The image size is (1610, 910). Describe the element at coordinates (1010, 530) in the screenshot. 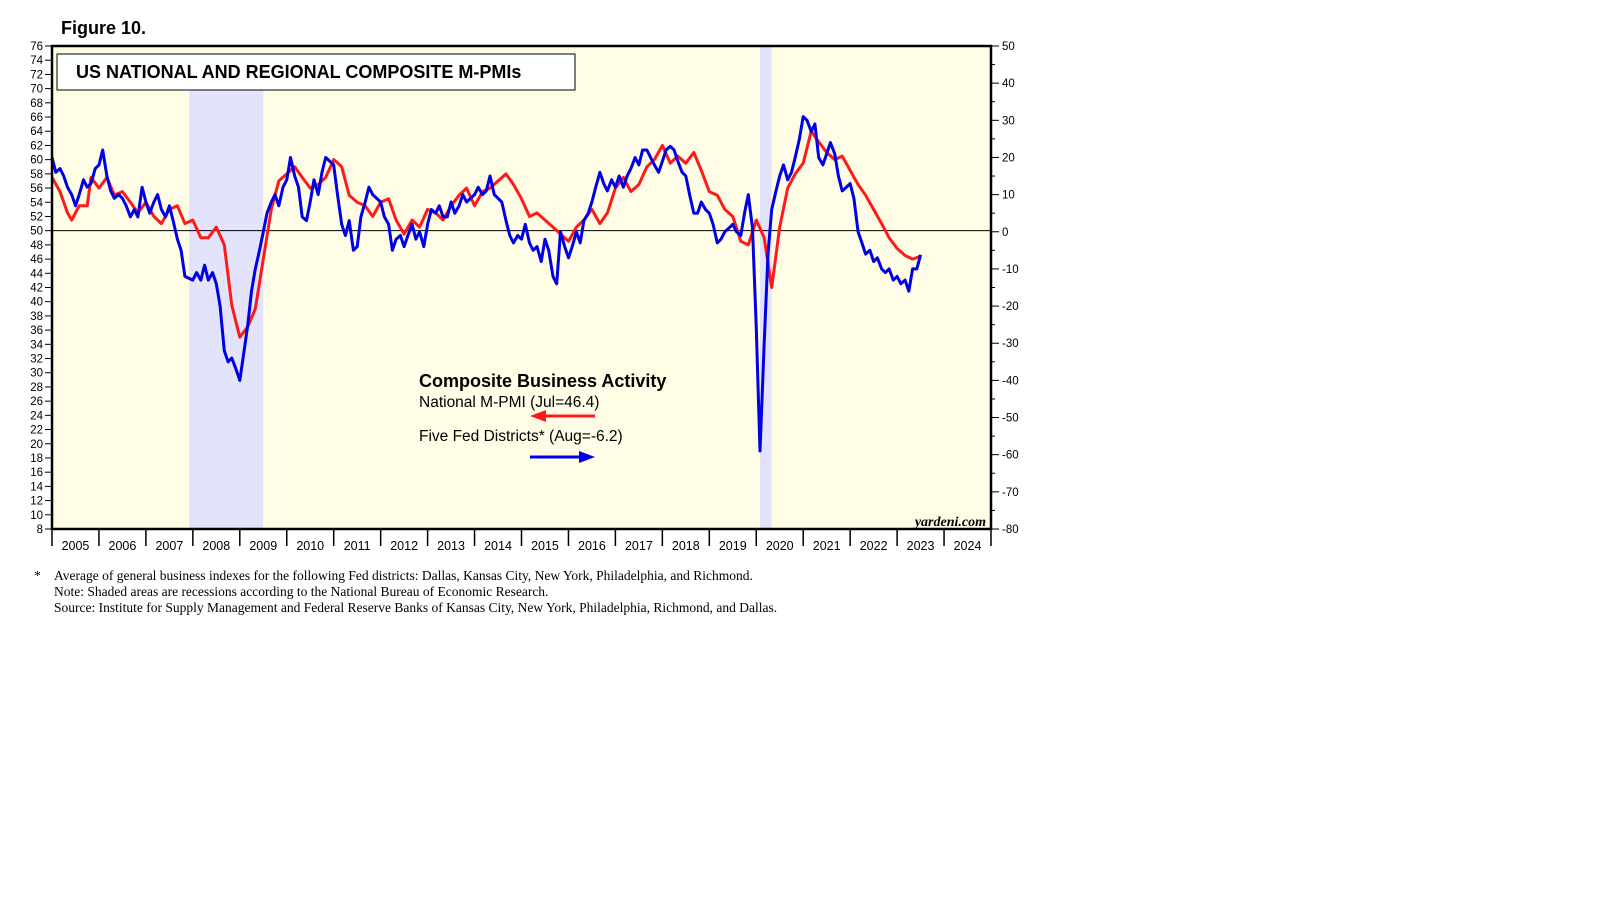

I see `right-axis-tick-label: -80` at that location.